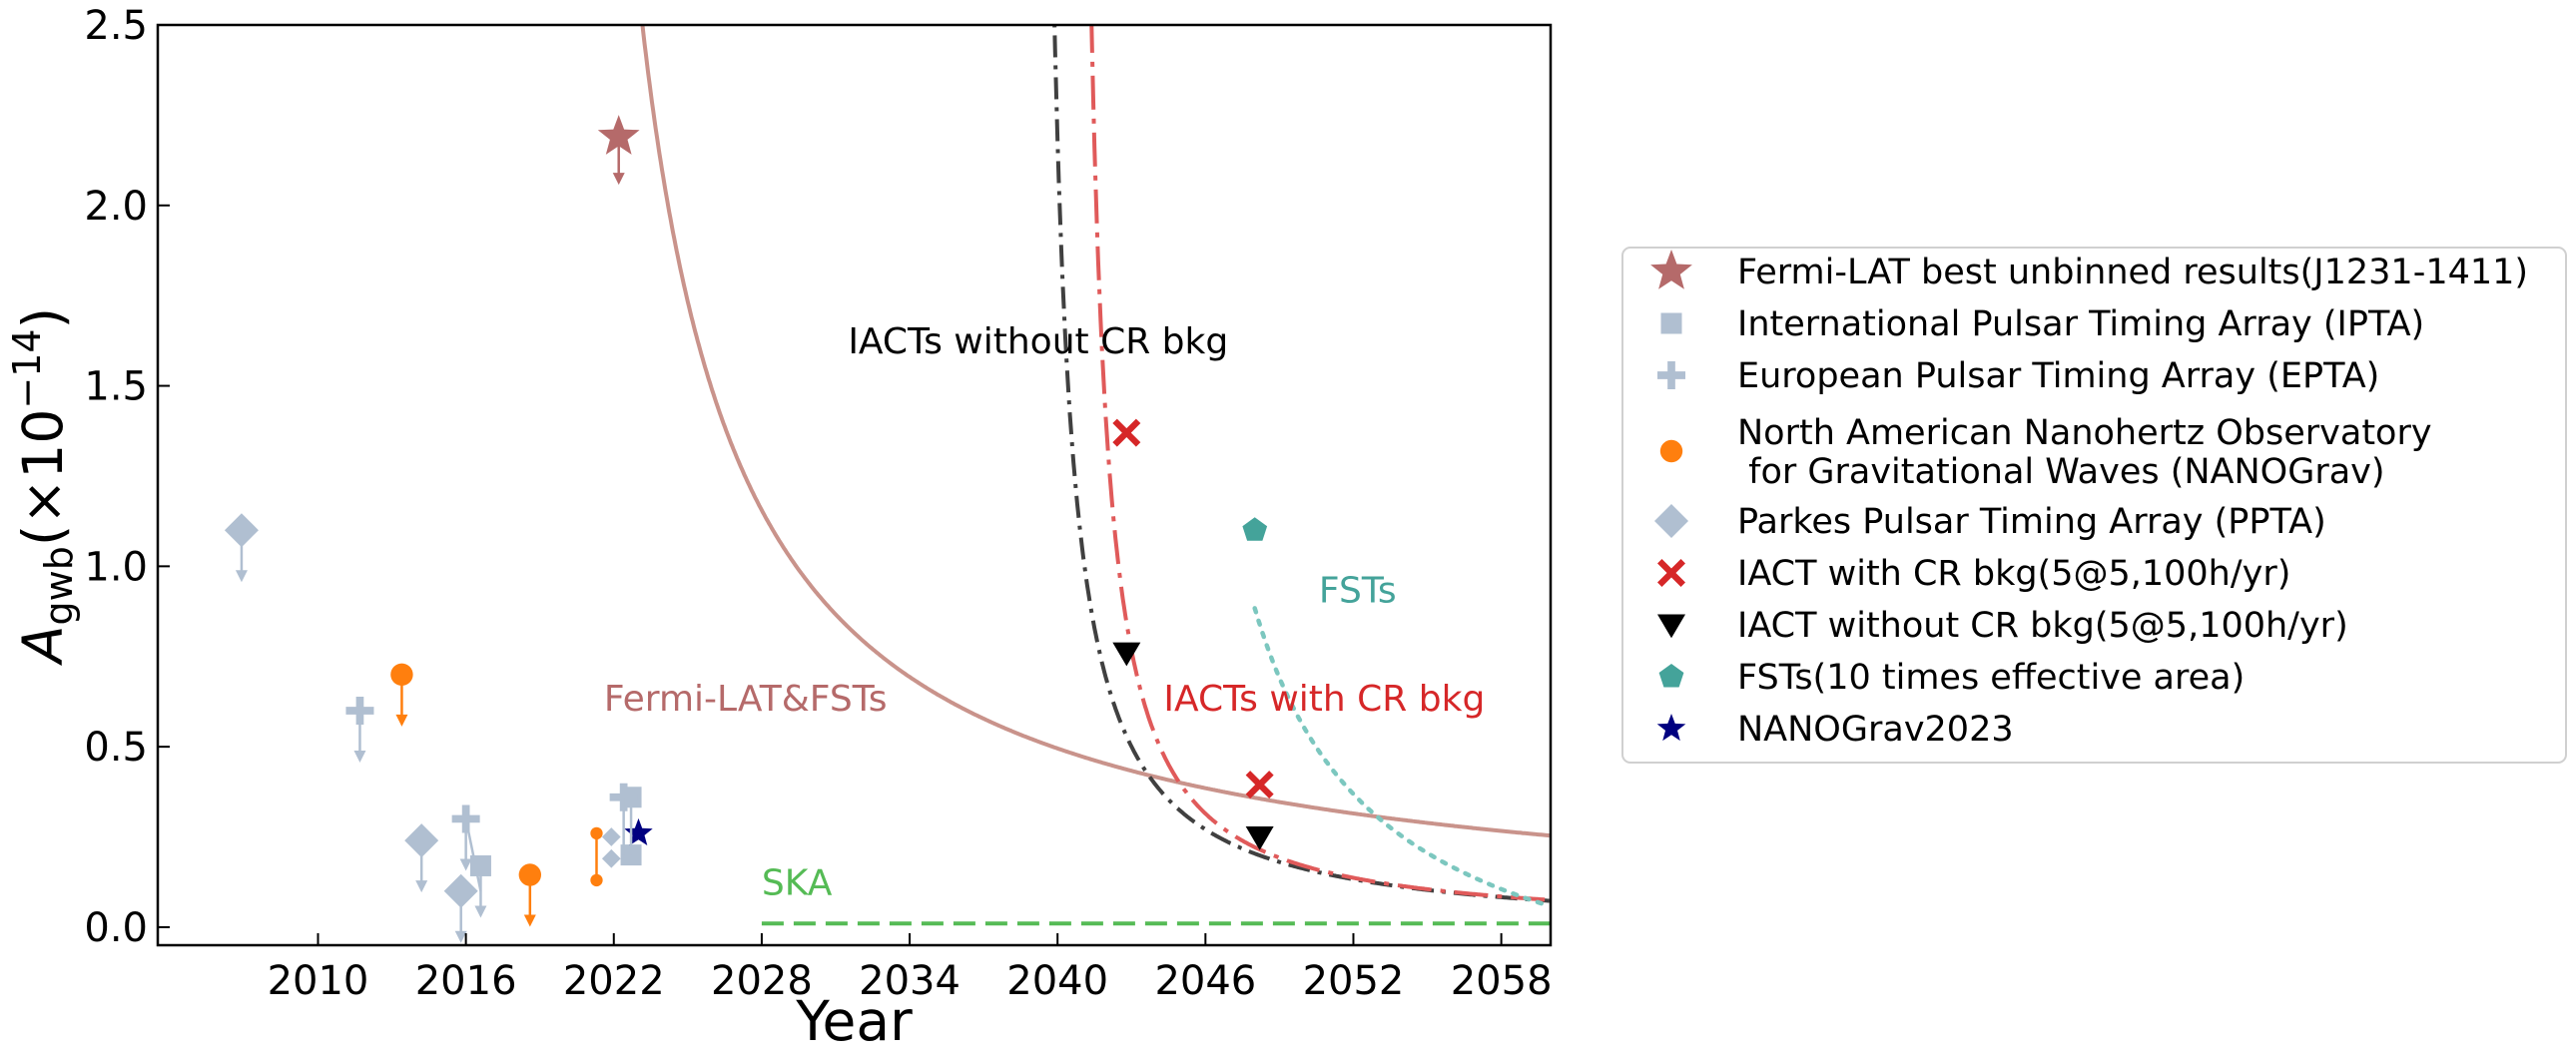  What do you see at coordinates (1671, 676) in the screenshot?
I see `legend-marker-pentagon` at bounding box center [1671, 676].